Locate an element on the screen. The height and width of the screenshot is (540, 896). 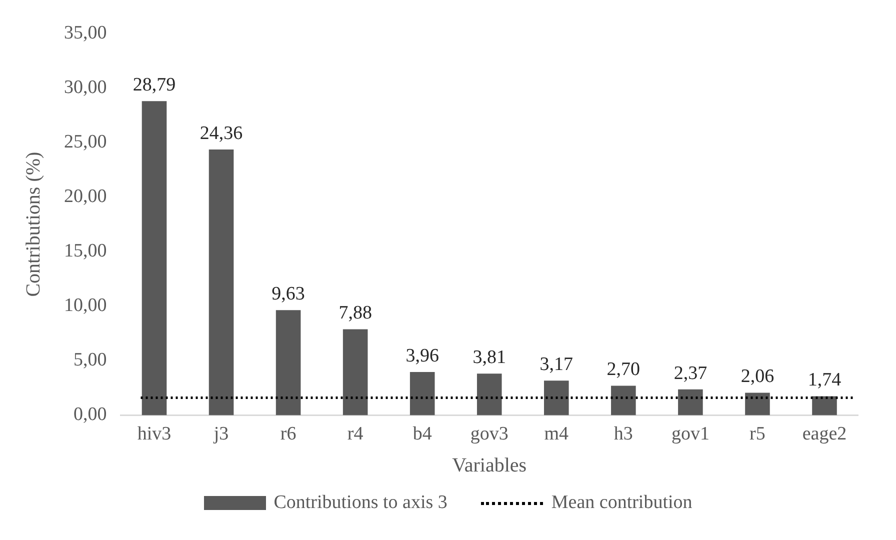
y-tick-label: 5,00 is located at coordinates (90, 360).